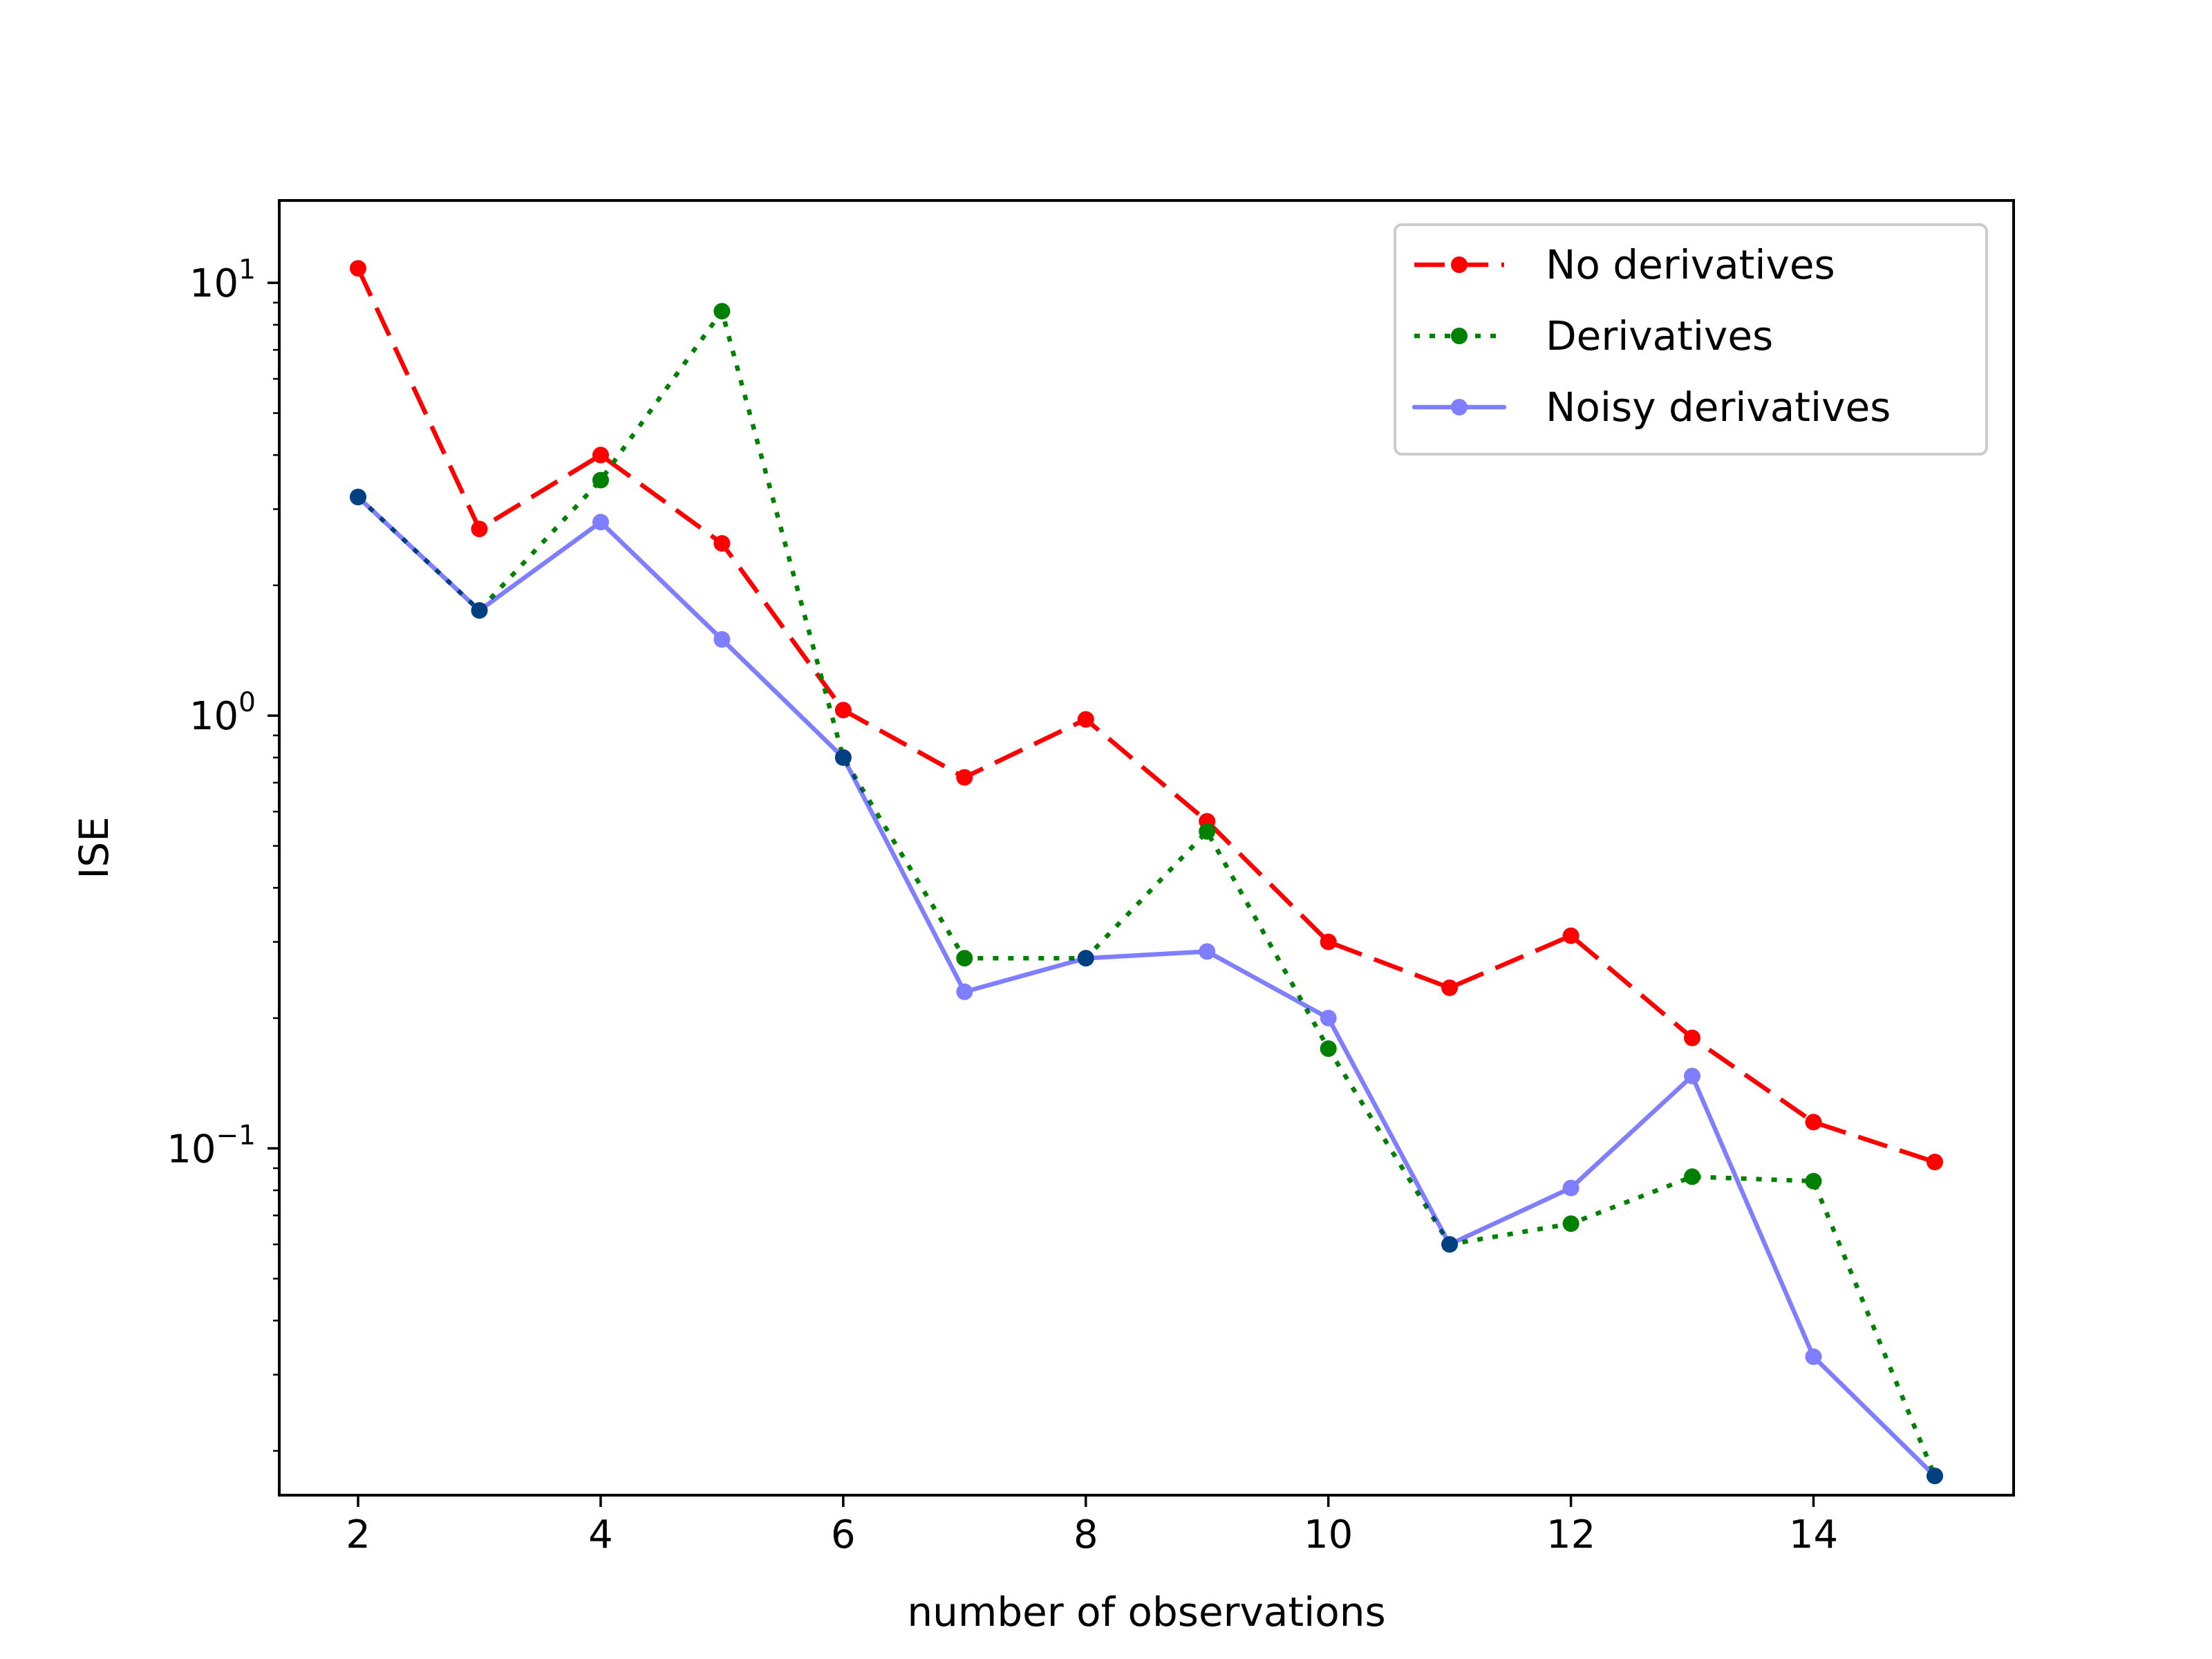 This screenshot has width=2212, height=1659. Describe the element at coordinates (1328, 1535) in the screenshot. I see `x-tick-label: 10` at that location.